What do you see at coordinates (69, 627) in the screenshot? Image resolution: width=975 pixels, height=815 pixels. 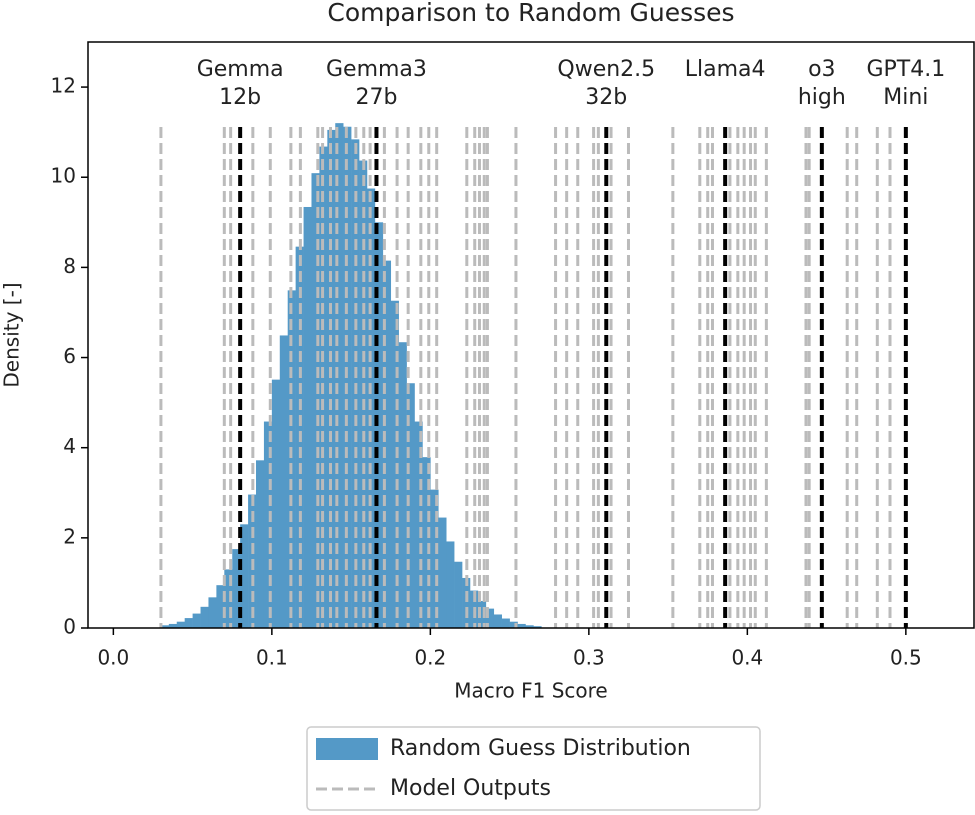 I see `y-tick-label: 0` at bounding box center [69, 627].